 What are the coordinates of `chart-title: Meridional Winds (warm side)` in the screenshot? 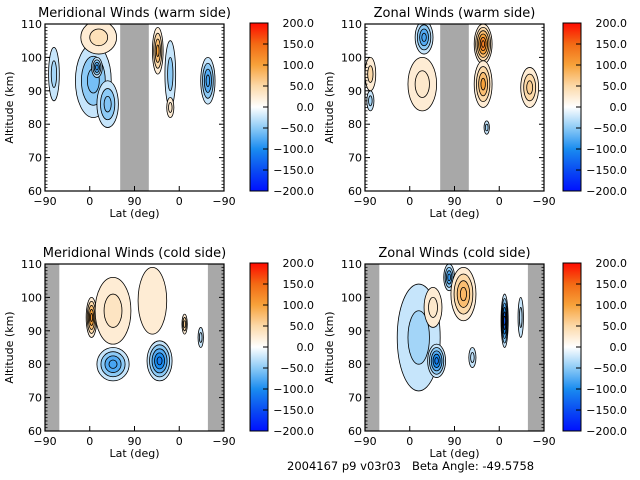 It's located at (134, 13).